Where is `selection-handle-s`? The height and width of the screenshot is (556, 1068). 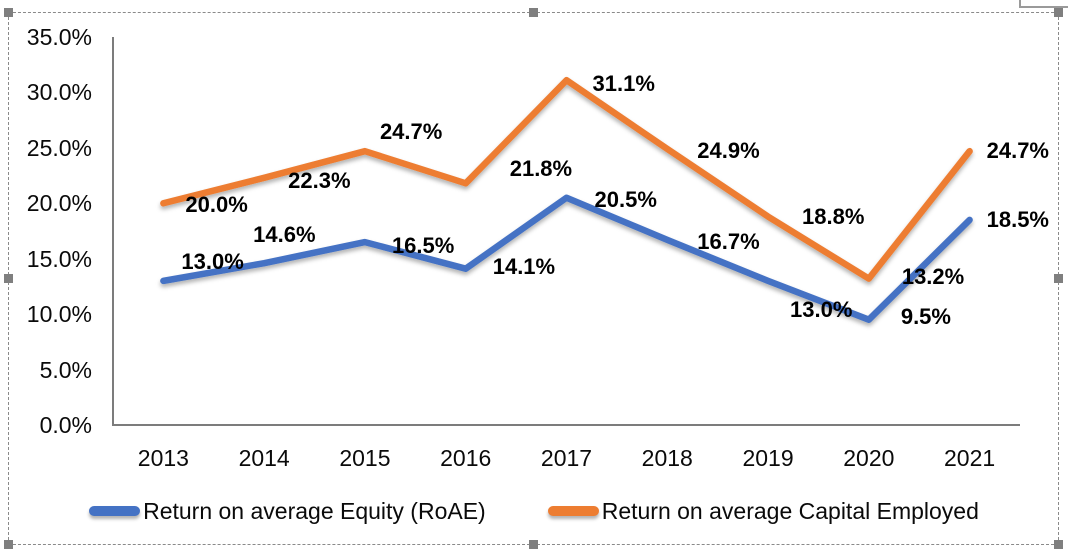 selection-handle-s is located at coordinates (533, 544).